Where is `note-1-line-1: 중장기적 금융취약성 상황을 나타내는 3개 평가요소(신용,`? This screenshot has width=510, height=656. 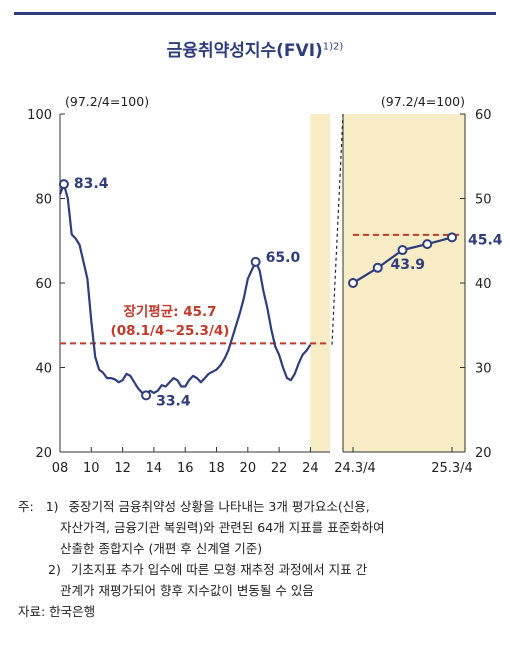 note-1-line-1: 중장기적 금융취약성 상황을 나타내는 3개 평가요소(신용, is located at coordinates (219, 506).